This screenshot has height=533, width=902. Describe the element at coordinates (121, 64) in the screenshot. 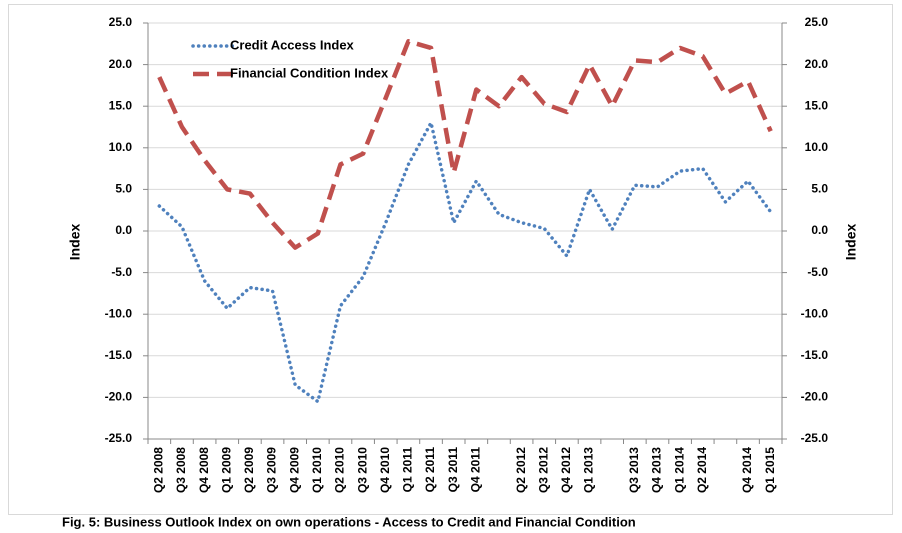

I see `y-tick-label: 20.0` at that location.